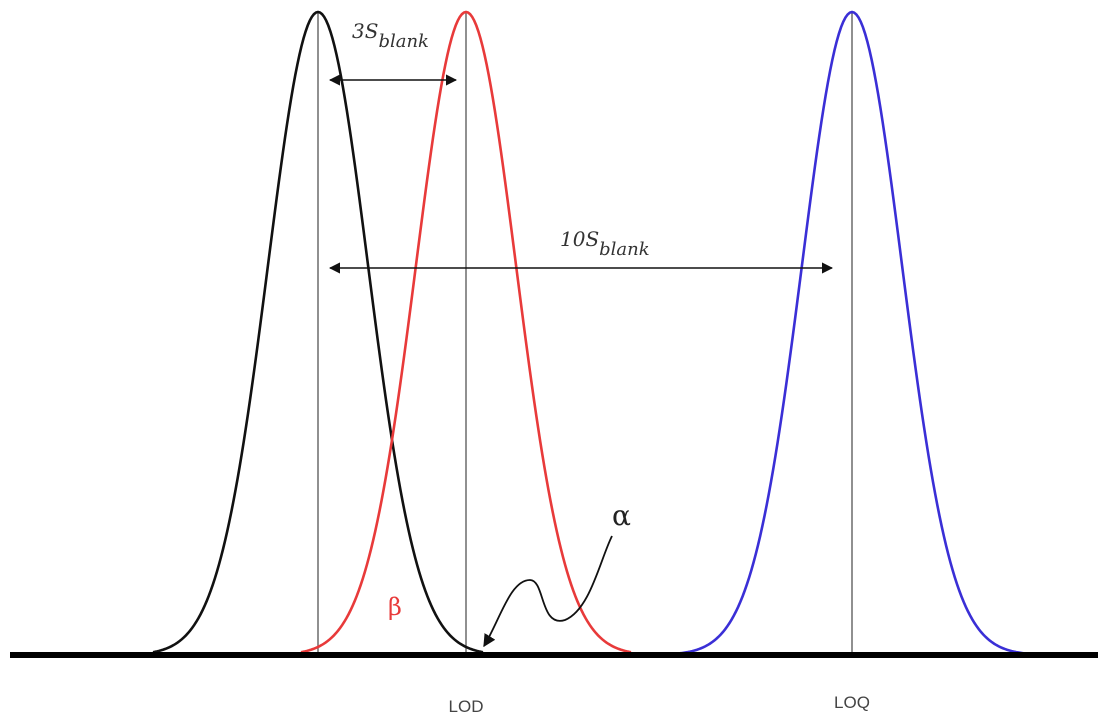 The height and width of the screenshot is (720, 1098). I want to click on ten-s-blank-label: 10Sblank, so click(605, 243).